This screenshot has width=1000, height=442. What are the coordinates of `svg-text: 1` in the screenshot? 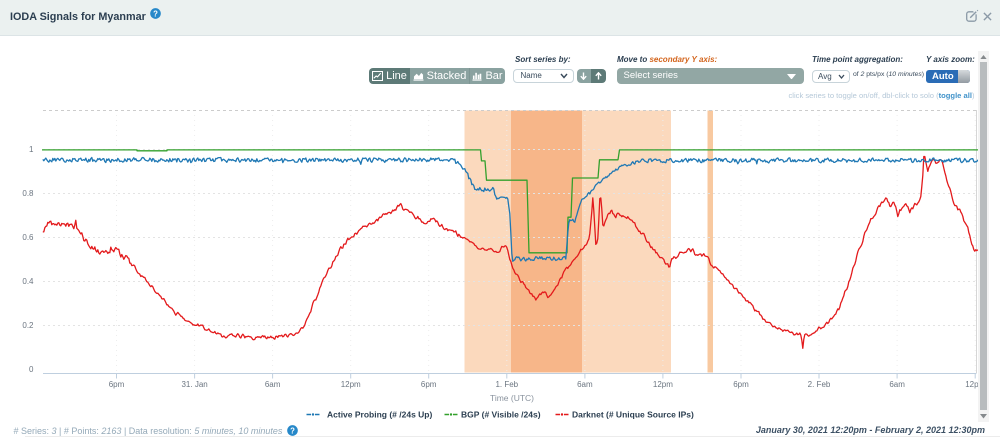 It's located at (31, 149).